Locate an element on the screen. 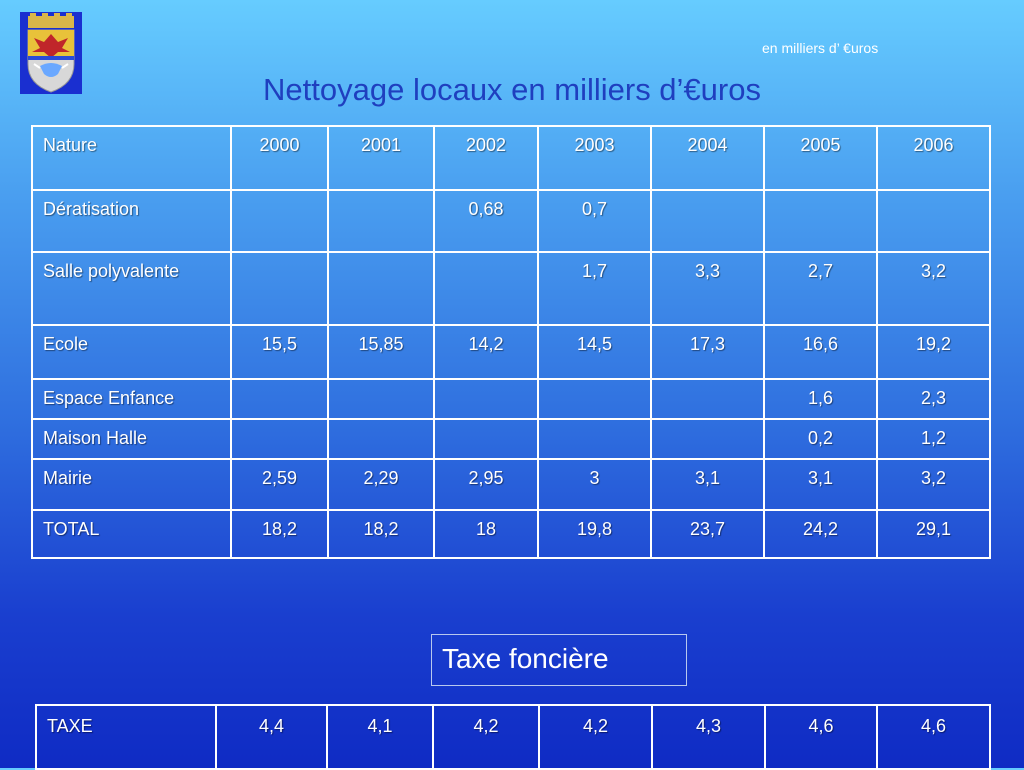 Image resolution: width=1024 pixels, height=770 pixels. table-cell: 17,3 is located at coordinates (707, 352).